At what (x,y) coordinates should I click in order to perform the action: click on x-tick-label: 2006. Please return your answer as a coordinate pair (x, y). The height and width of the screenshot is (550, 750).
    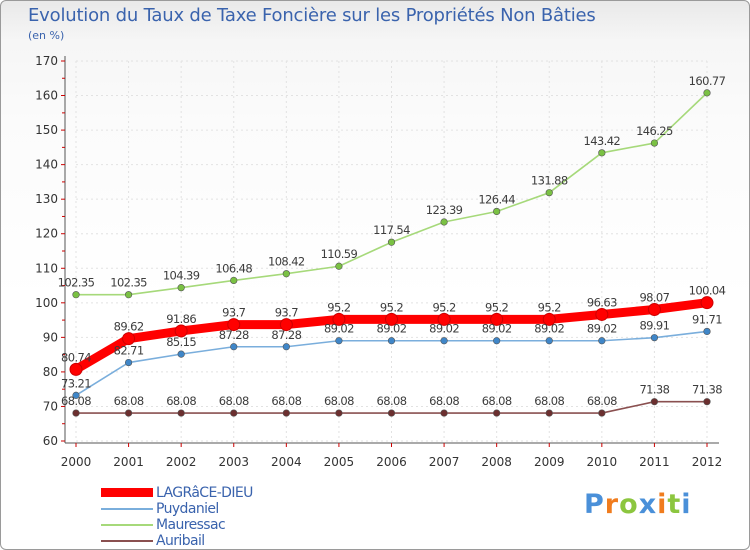
    Looking at the image, I should click on (391, 462).